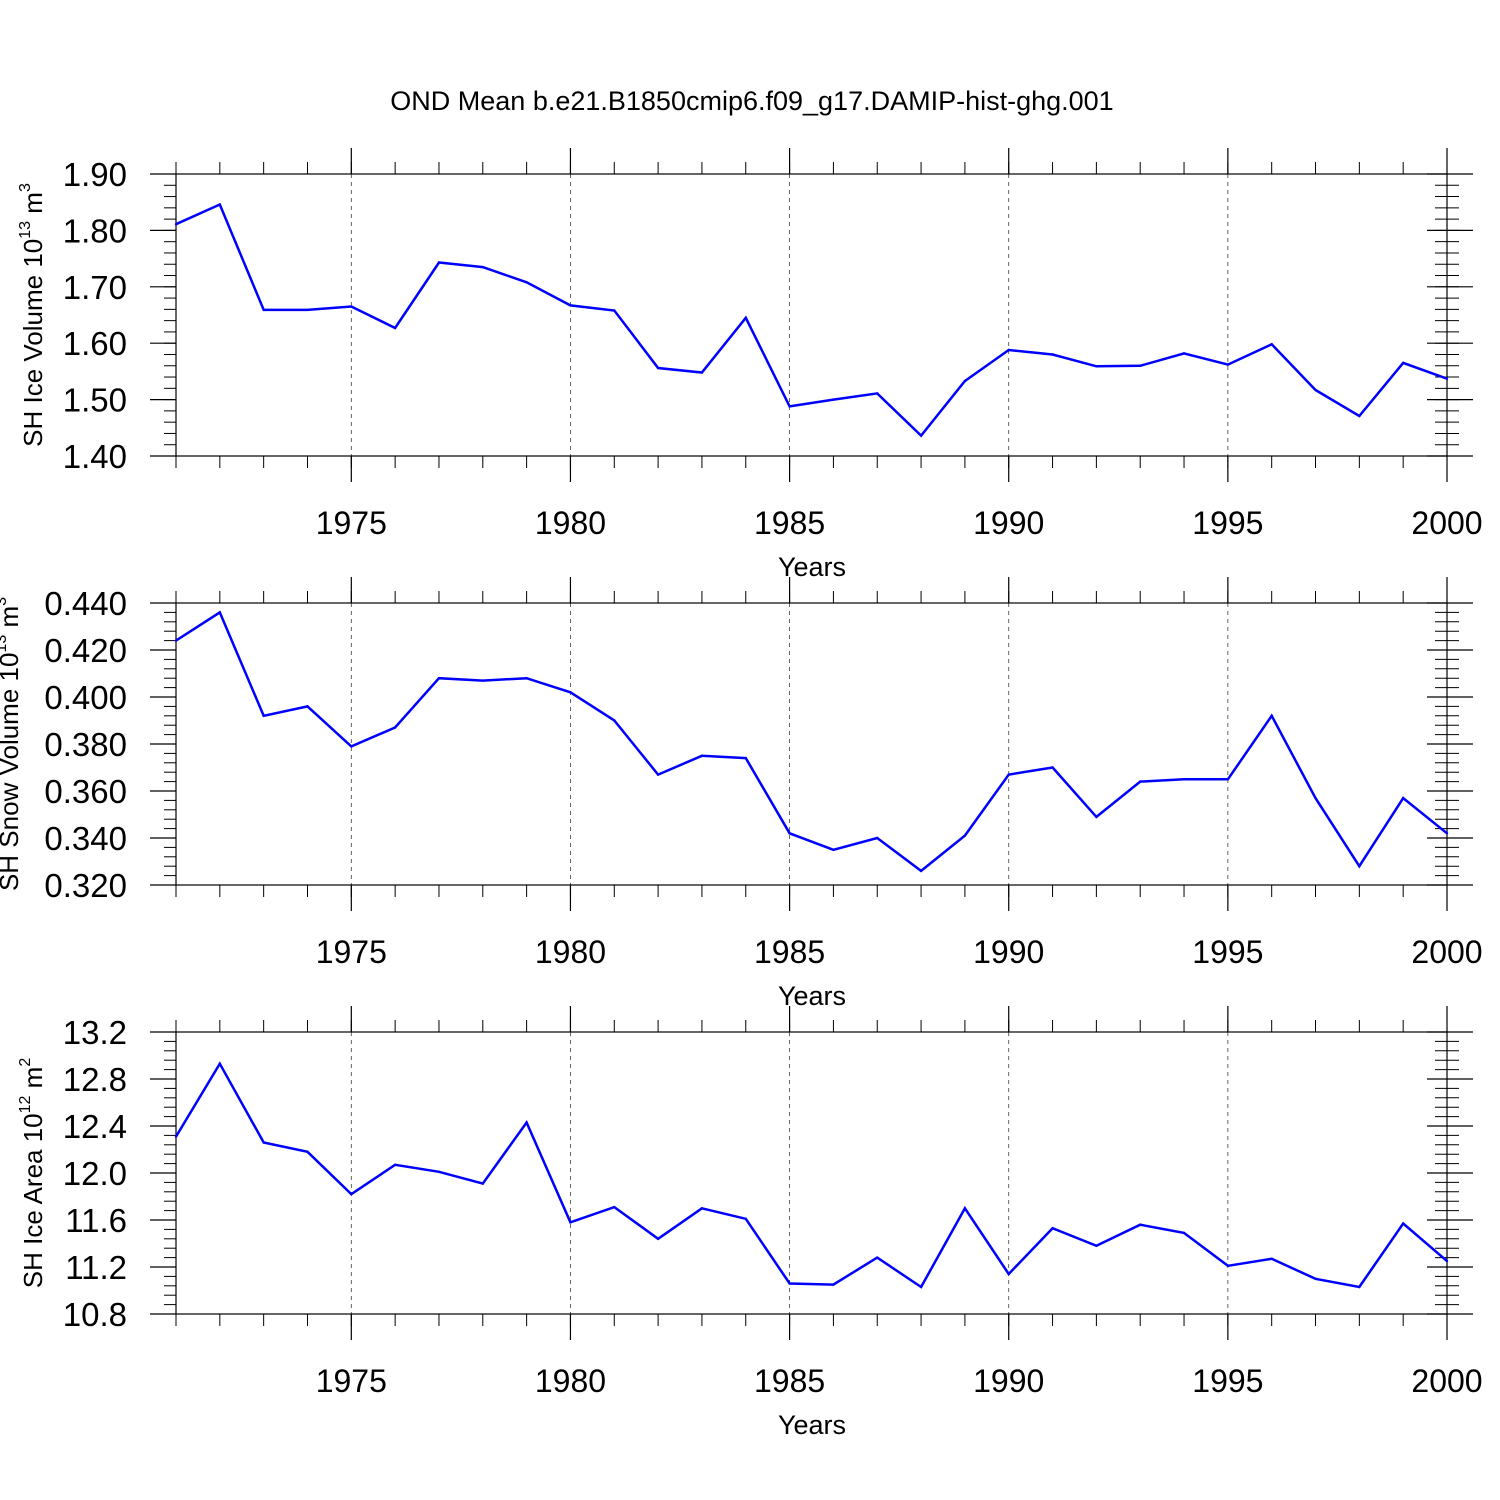 The width and height of the screenshot is (1500, 1500). What do you see at coordinates (95, 1032) in the screenshot?
I see `y-tick-label: 13.2` at bounding box center [95, 1032].